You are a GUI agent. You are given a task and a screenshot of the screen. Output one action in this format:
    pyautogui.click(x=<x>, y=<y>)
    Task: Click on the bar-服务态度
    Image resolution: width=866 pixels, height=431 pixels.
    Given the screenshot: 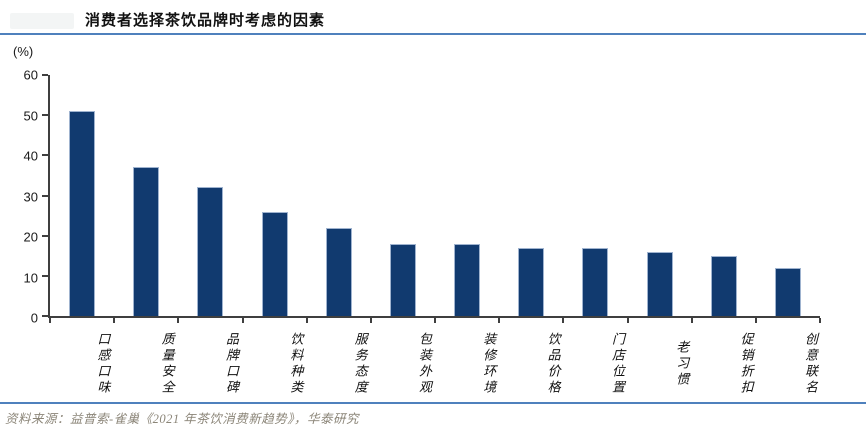 What is the action you would take?
    pyautogui.click(x=338, y=271)
    